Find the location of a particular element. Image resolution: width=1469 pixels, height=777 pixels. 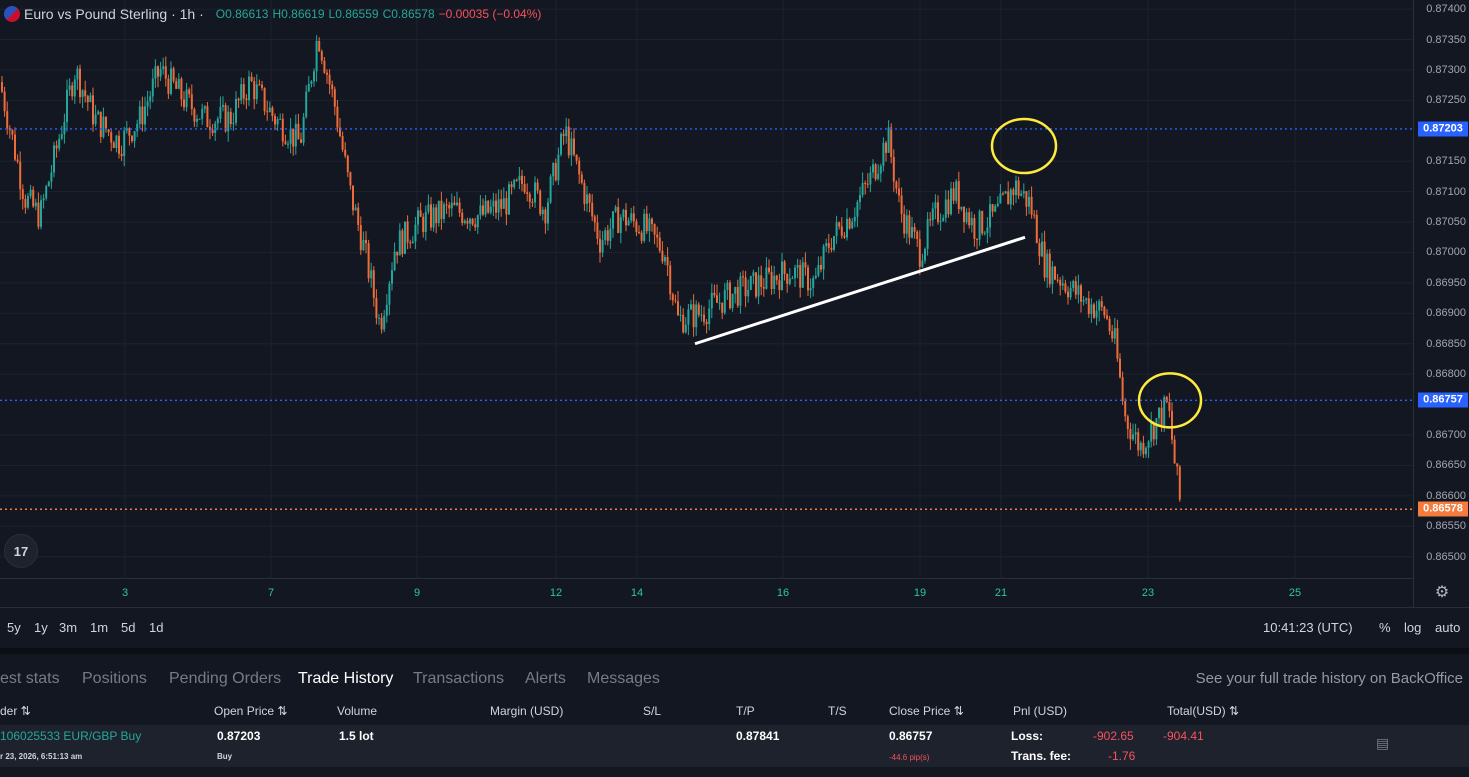

price-tag: 0.86757 is located at coordinates (1443, 400).